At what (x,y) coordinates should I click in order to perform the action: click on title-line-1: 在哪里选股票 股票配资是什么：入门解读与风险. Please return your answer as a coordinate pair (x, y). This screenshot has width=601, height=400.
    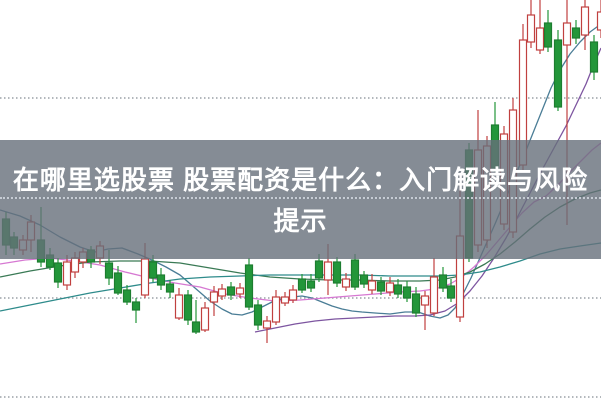
    Looking at the image, I should click on (300, 180).